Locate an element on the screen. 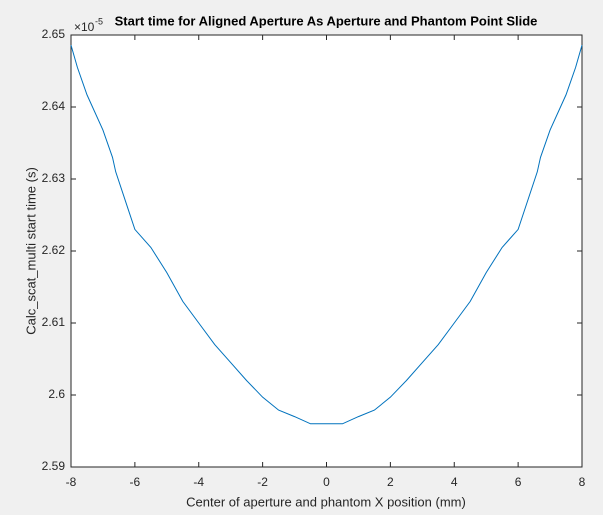  x-tick-label: 2 is located at coordinates (390, 482).